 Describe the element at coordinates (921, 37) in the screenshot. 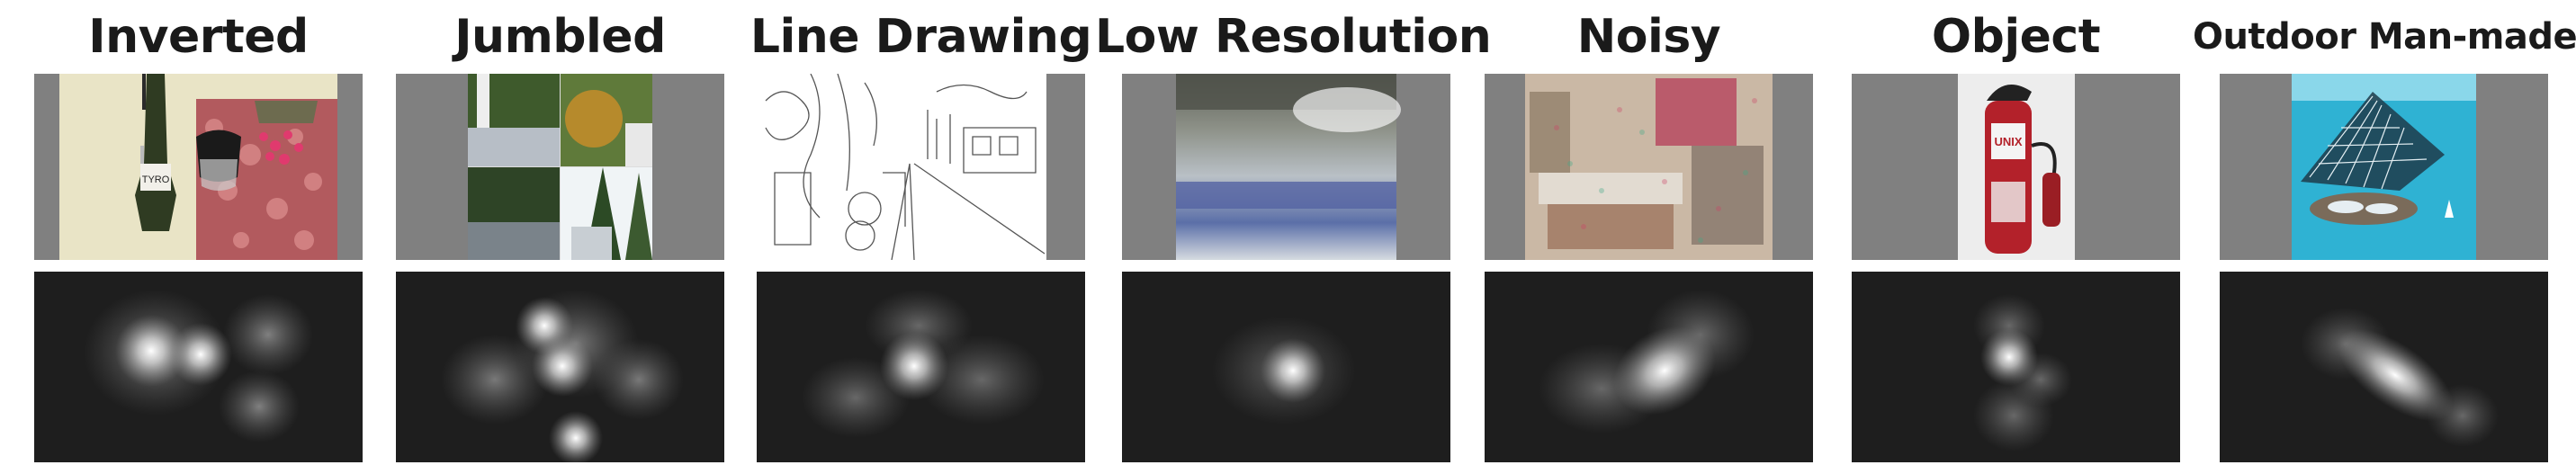

I see `panel-title: Line Drawing` at that location.